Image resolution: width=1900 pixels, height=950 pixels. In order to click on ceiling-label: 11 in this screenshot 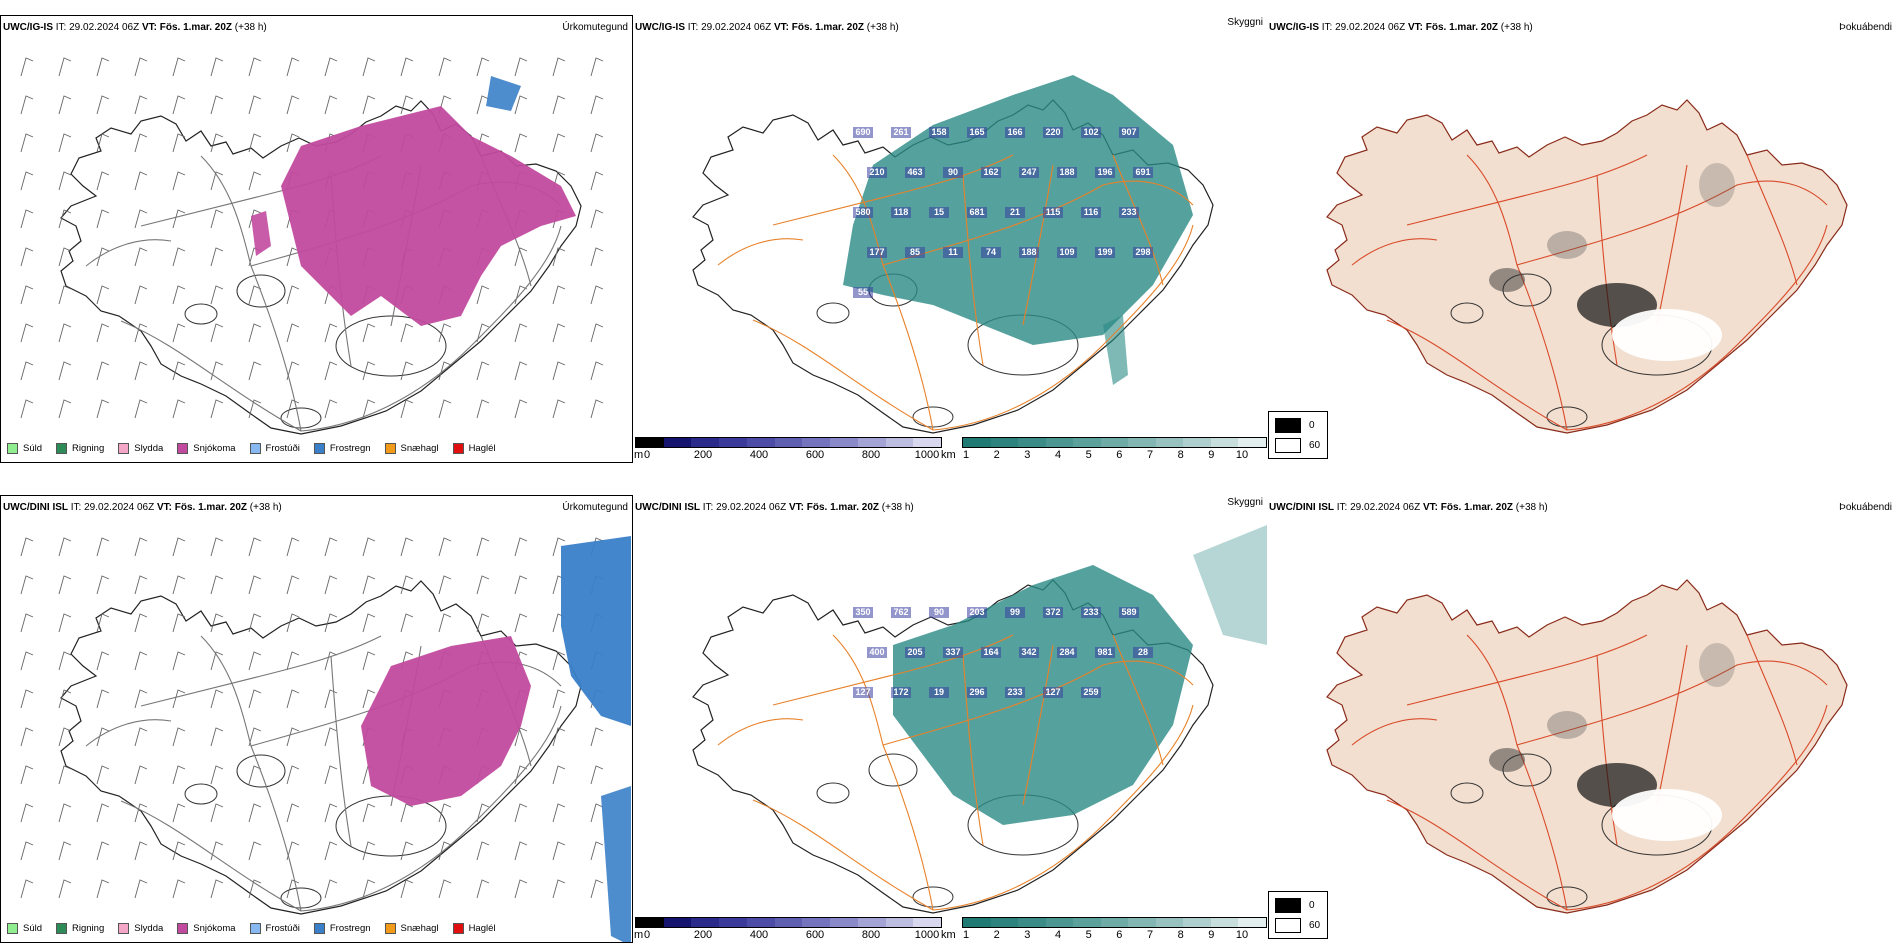, I will do `click(953, 252)`.